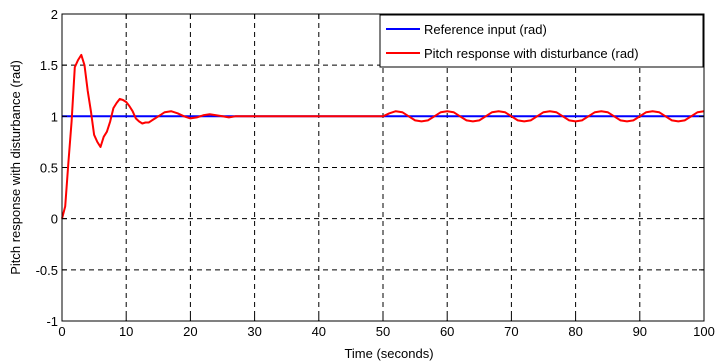 The width and height of the screenshot is (719, 363). Describe the element at coordinates (575, 331) in the screenshot. I see `x-tick-label-8: 80` at that location.